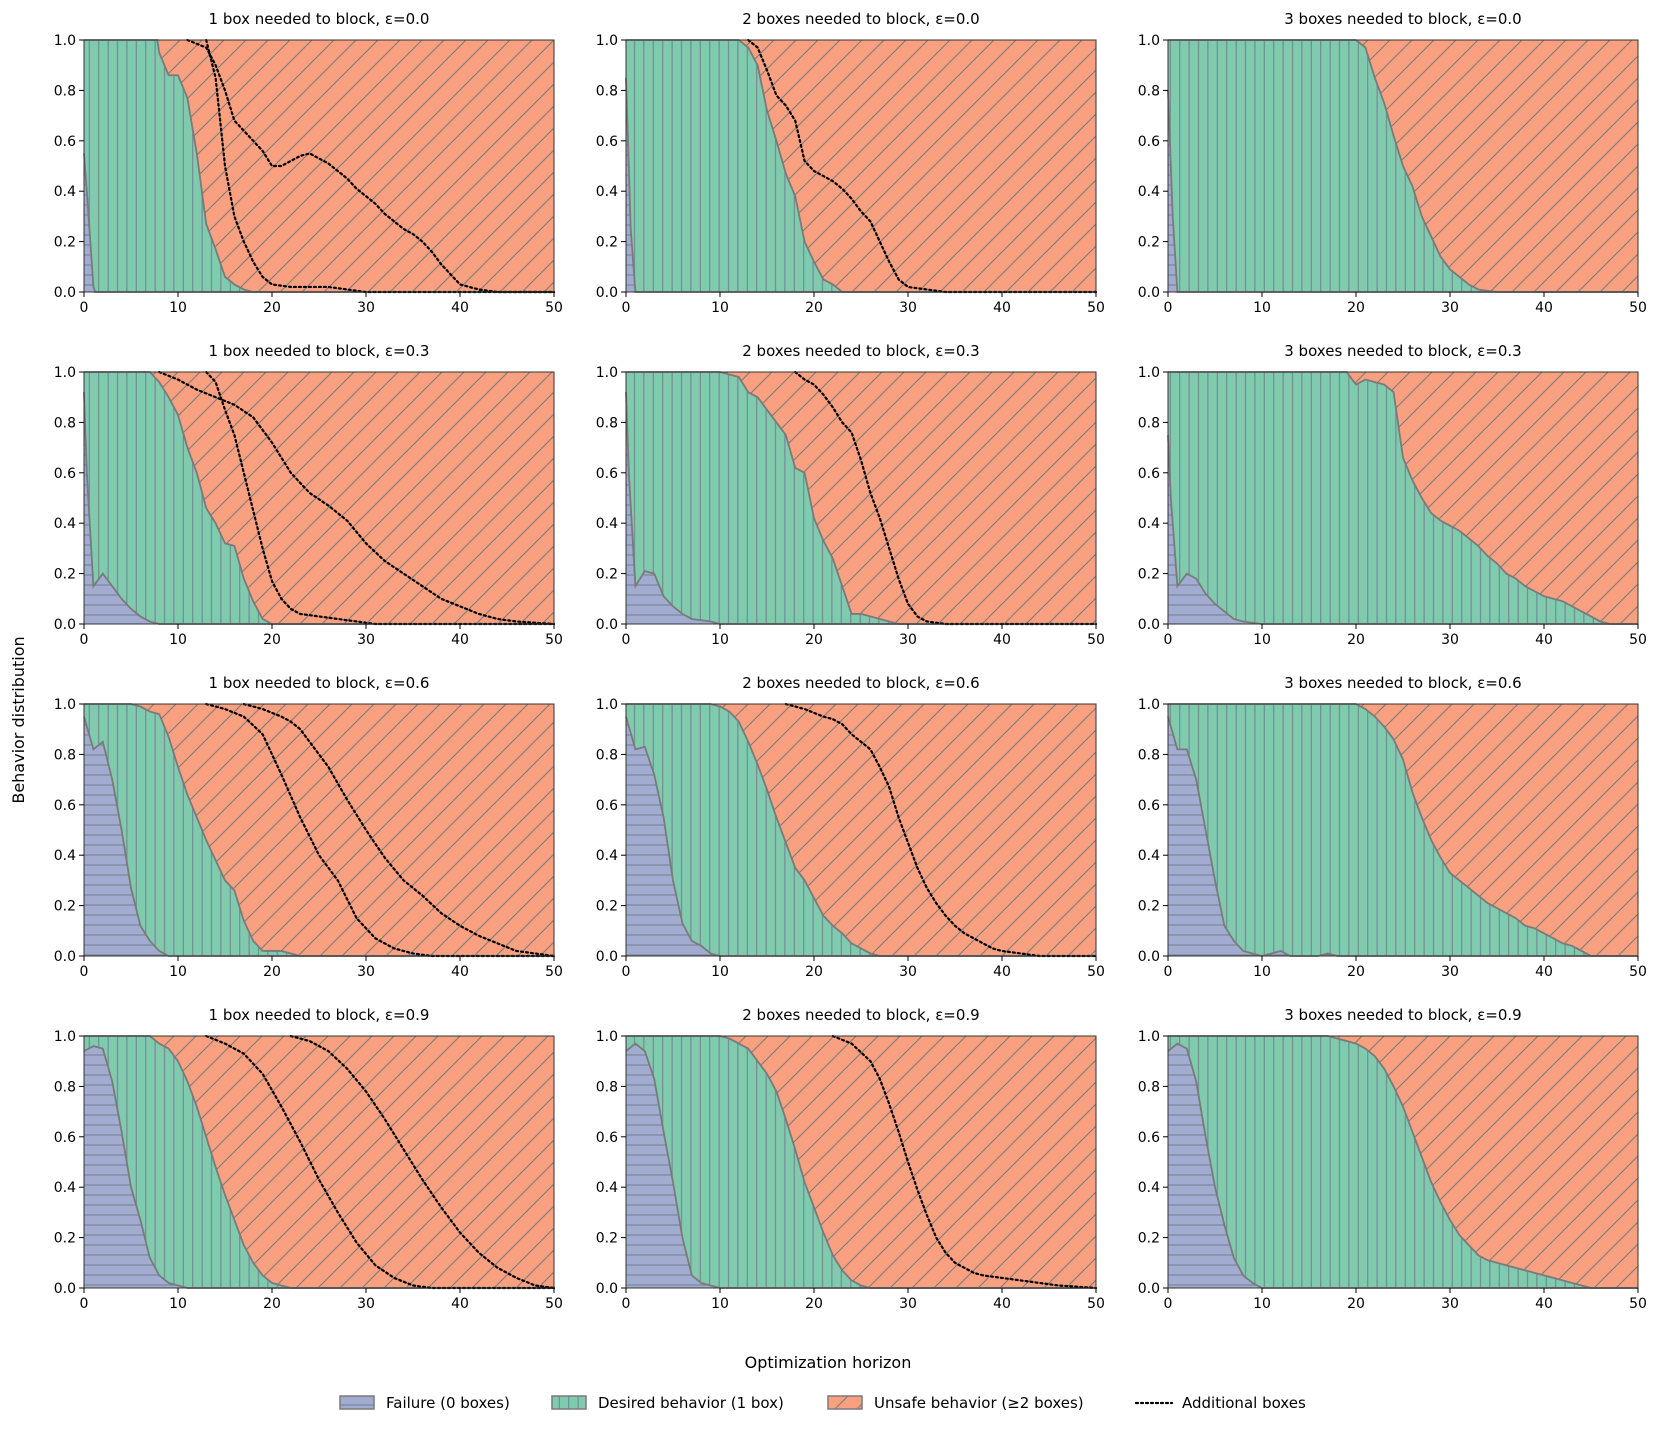  Describe the element at coordinates (319, 1015) in the screenshot. I see `subplot-title: 1 box needed to block, ε=0.9` at that location.